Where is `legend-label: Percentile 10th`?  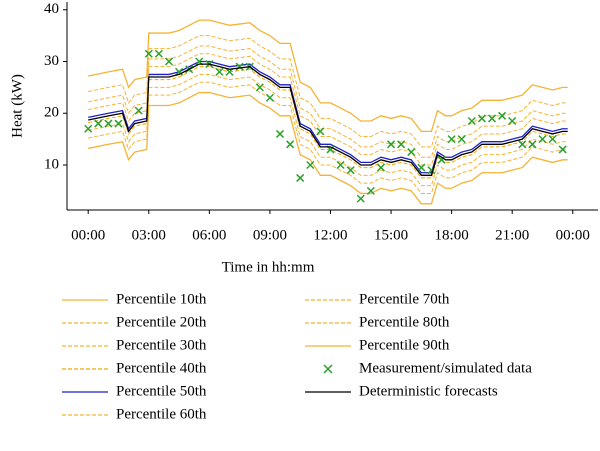
legend-label: Percentile 10th is located at coordinates (161, 299).